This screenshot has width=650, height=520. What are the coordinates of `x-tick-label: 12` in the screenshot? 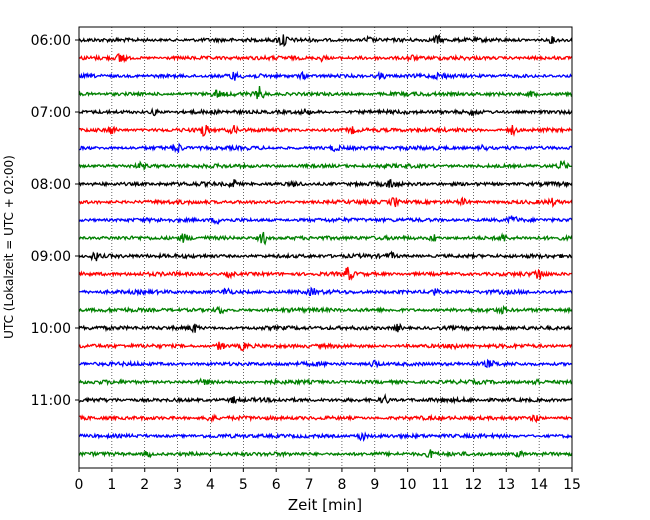 It's located at (473, 485).